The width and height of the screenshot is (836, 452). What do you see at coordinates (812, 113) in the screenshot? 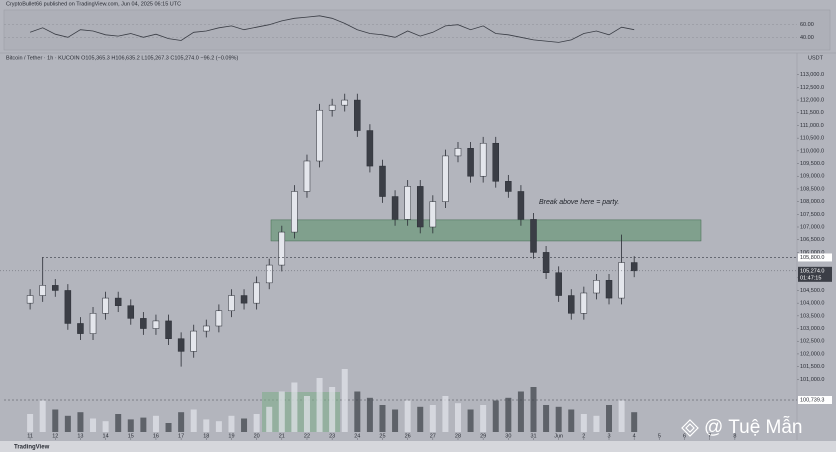
I see `y-tick-label: 111,500.0` at bounding box center [812, 113].